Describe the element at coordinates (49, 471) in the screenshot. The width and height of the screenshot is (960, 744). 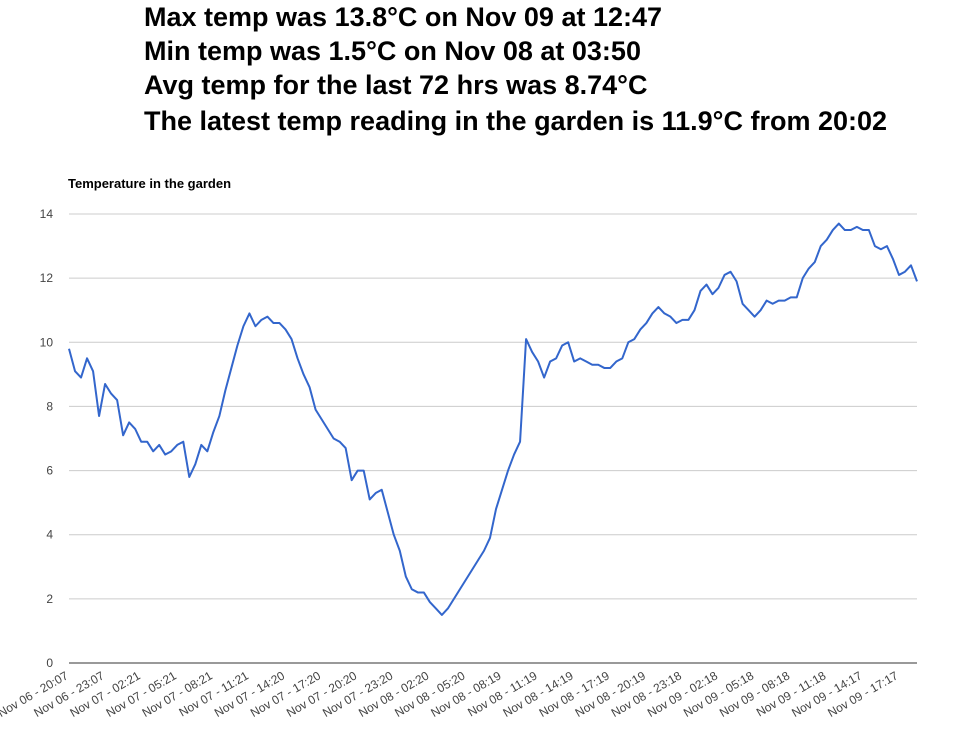
I see `y-tick-label: 6` at that location.